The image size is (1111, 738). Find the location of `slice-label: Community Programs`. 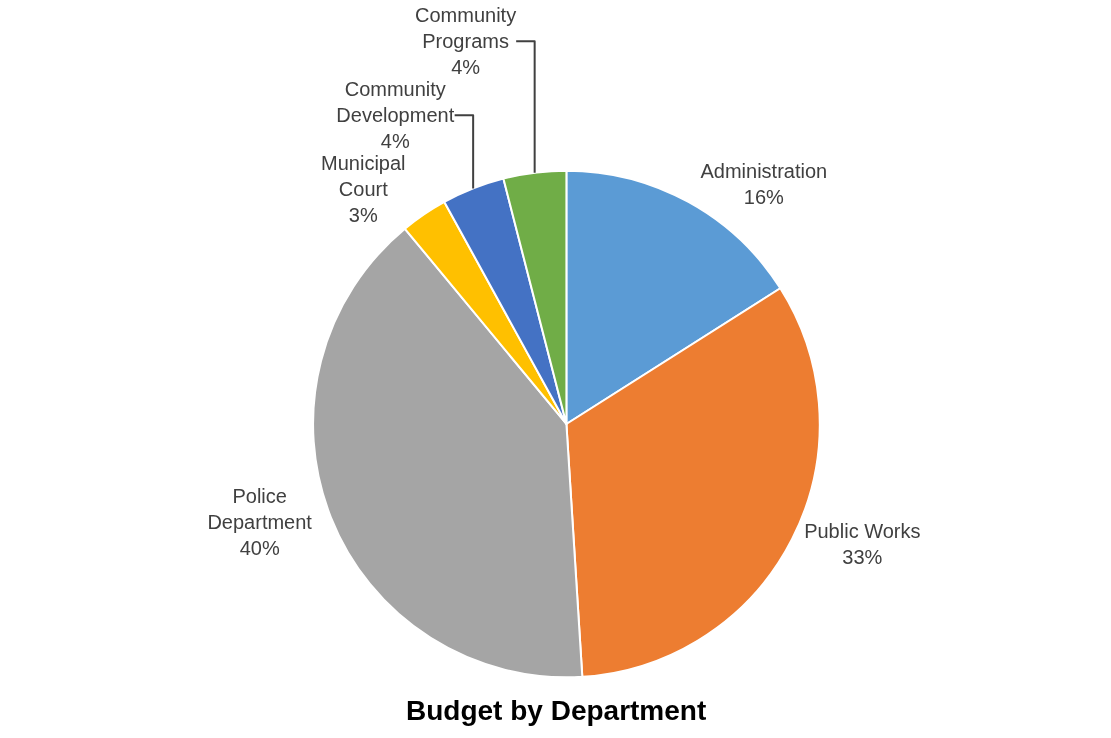

slice-label: Community Programs is located at coordinates (466, 28).